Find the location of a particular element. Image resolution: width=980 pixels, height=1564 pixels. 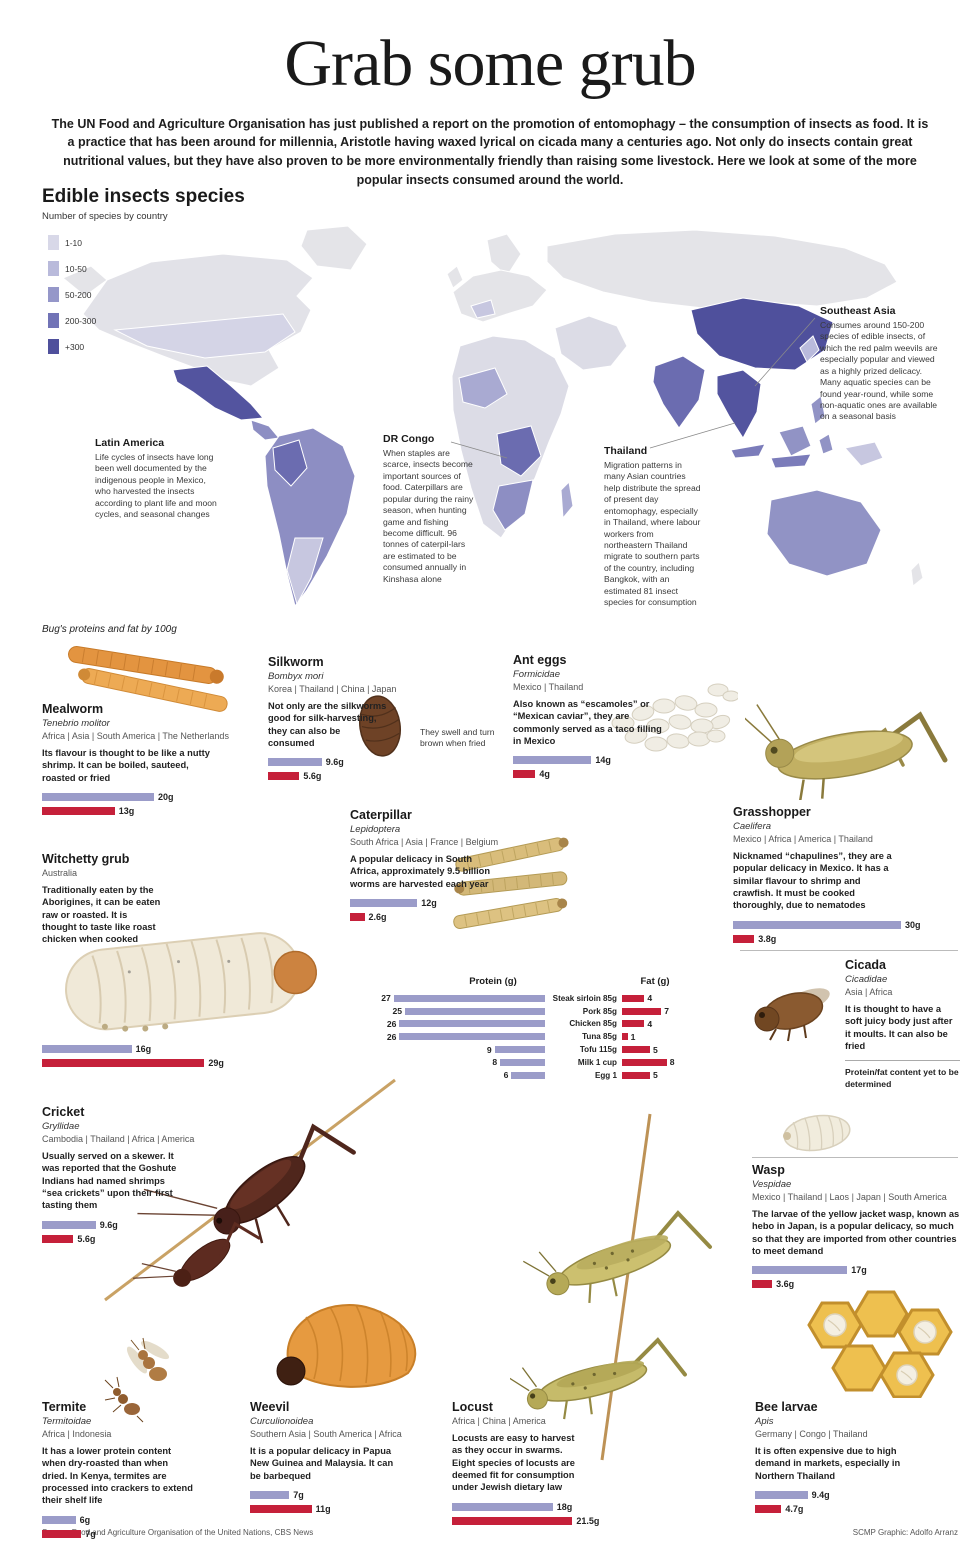

food-row: 27 Steak sirloin 85g 4 is located at coordinates (534, 998).